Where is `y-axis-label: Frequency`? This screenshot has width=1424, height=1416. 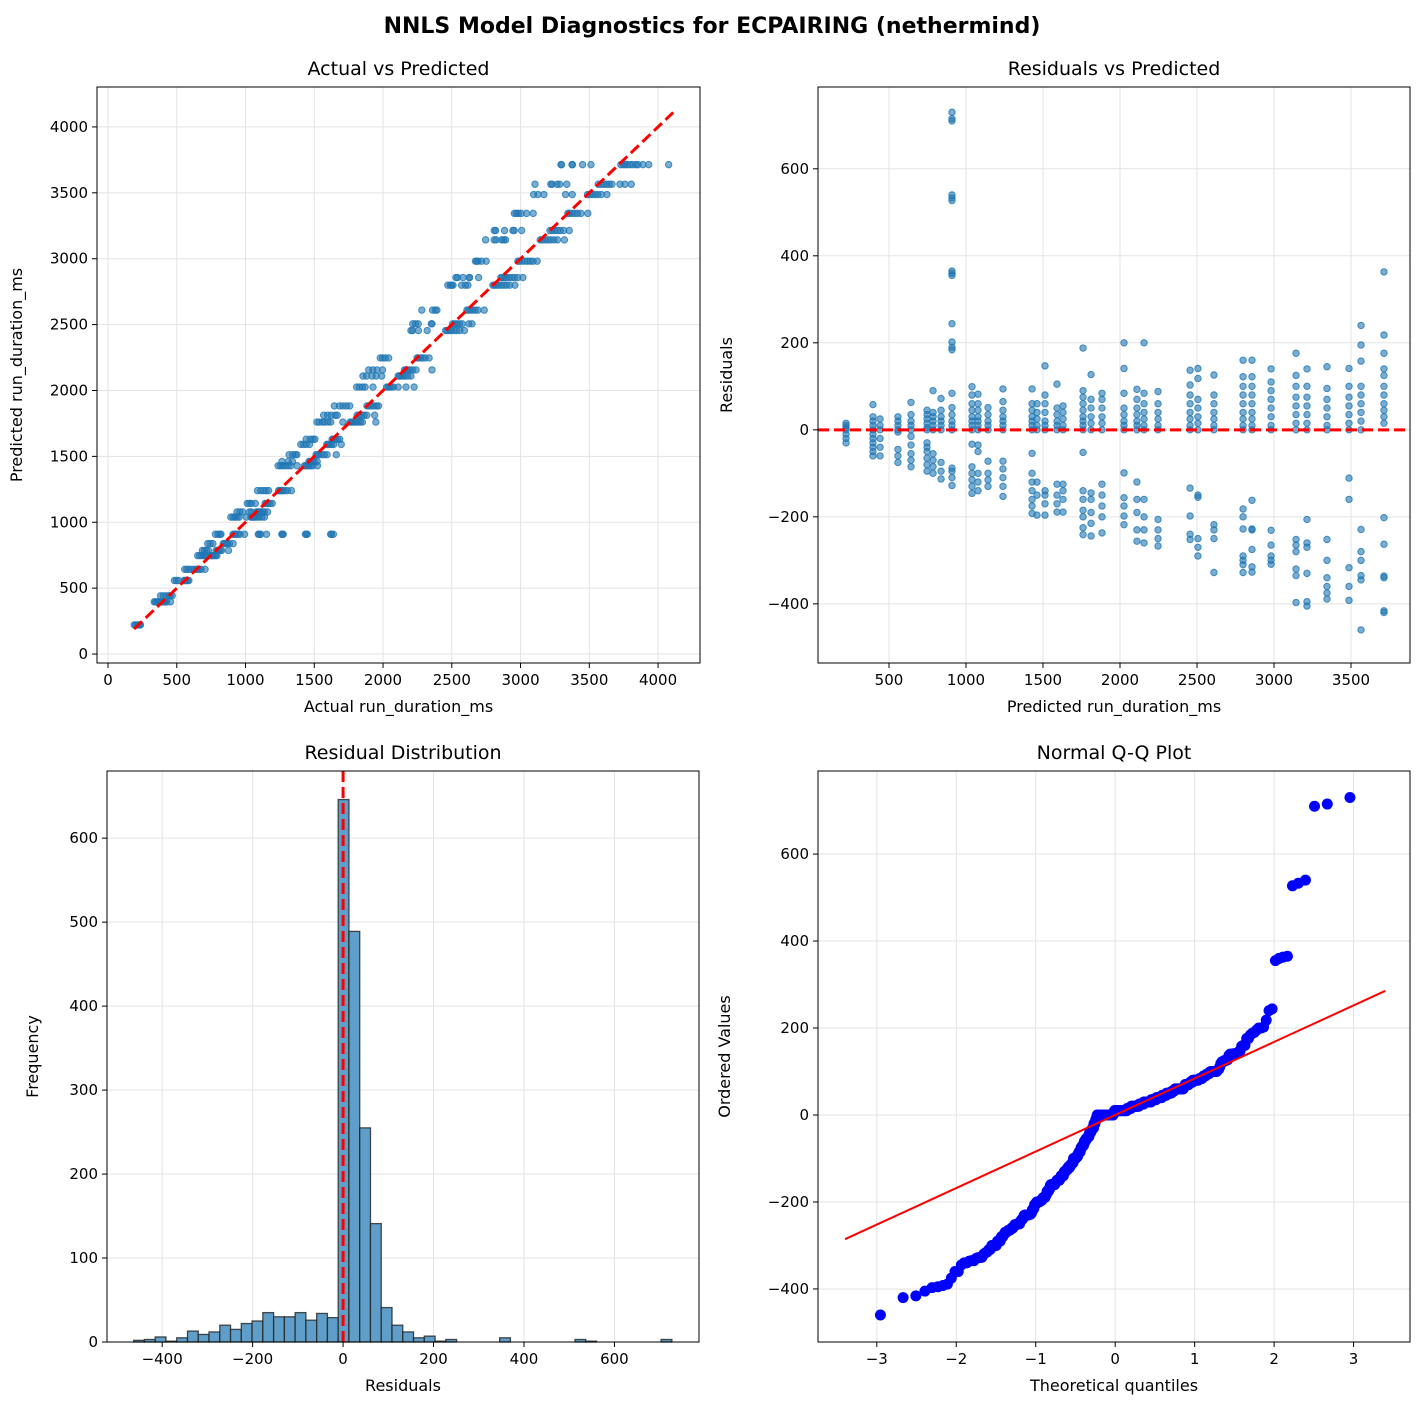 y-axis-label: Frequency is located at coordinates (32, 1056).